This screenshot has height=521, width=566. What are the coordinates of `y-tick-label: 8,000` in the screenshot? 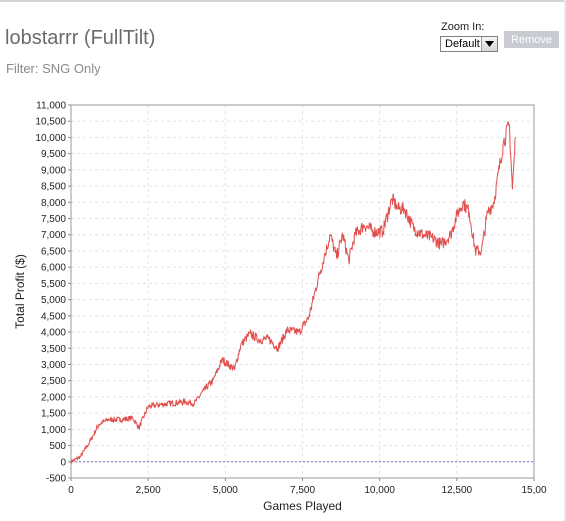 It's located at (53, 203).